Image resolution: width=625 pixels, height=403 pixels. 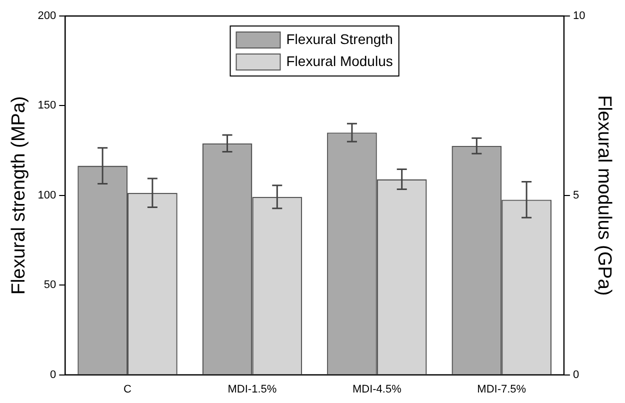 What do you see at coordinates (501, 389) in the screenshot?
I see `x-tick-label: MDI-7.5%` at bounding box center [501, 389].